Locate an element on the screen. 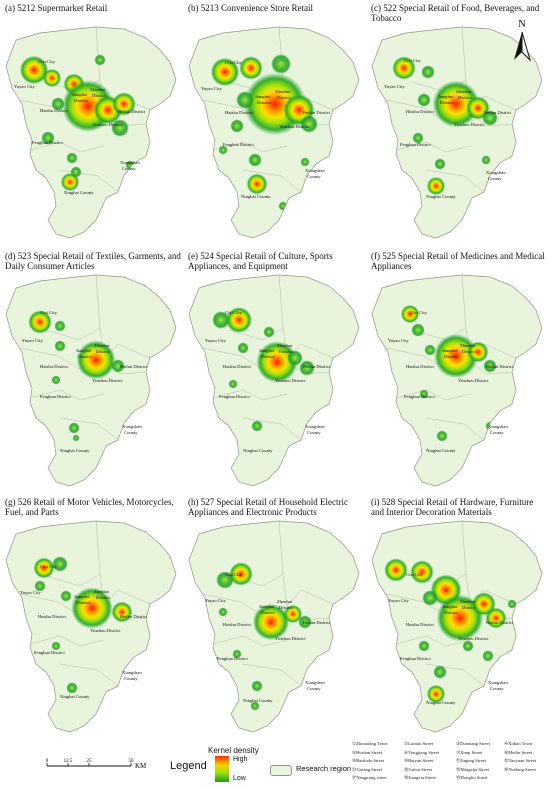  street-item: ⑲Dongliu Street is located at coordinates (472, 778).